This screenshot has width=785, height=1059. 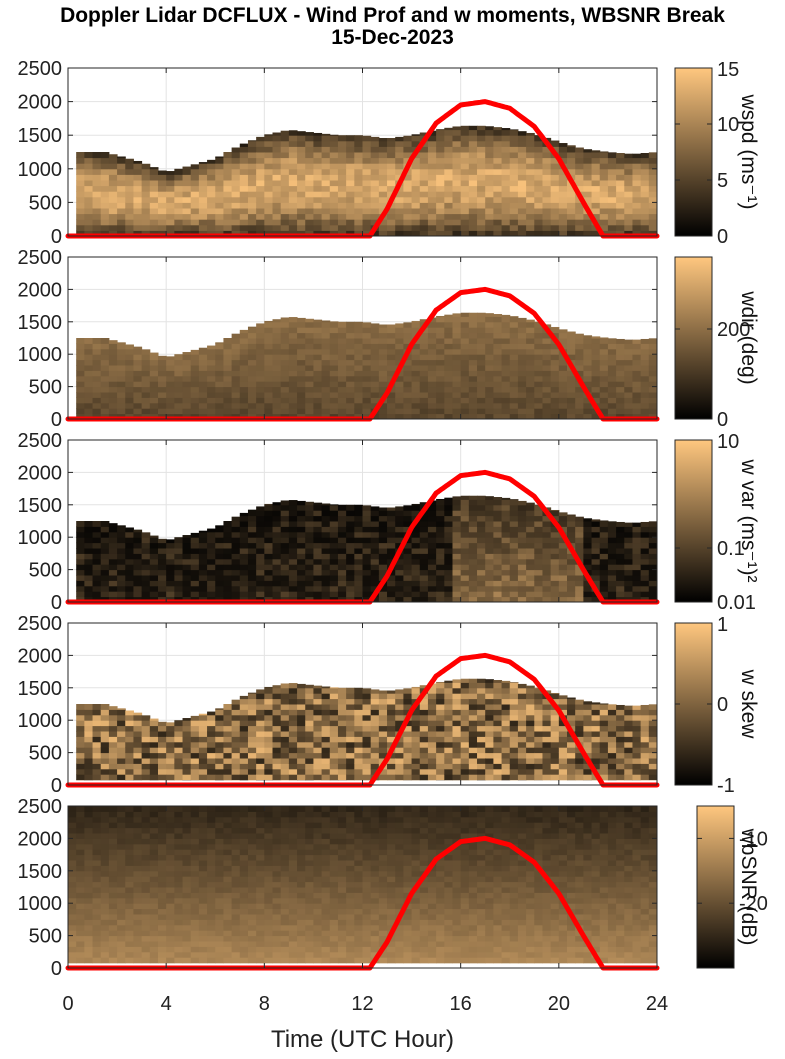 I want to click on colorbar-tick-label: 10, so click(x=728, y=125).